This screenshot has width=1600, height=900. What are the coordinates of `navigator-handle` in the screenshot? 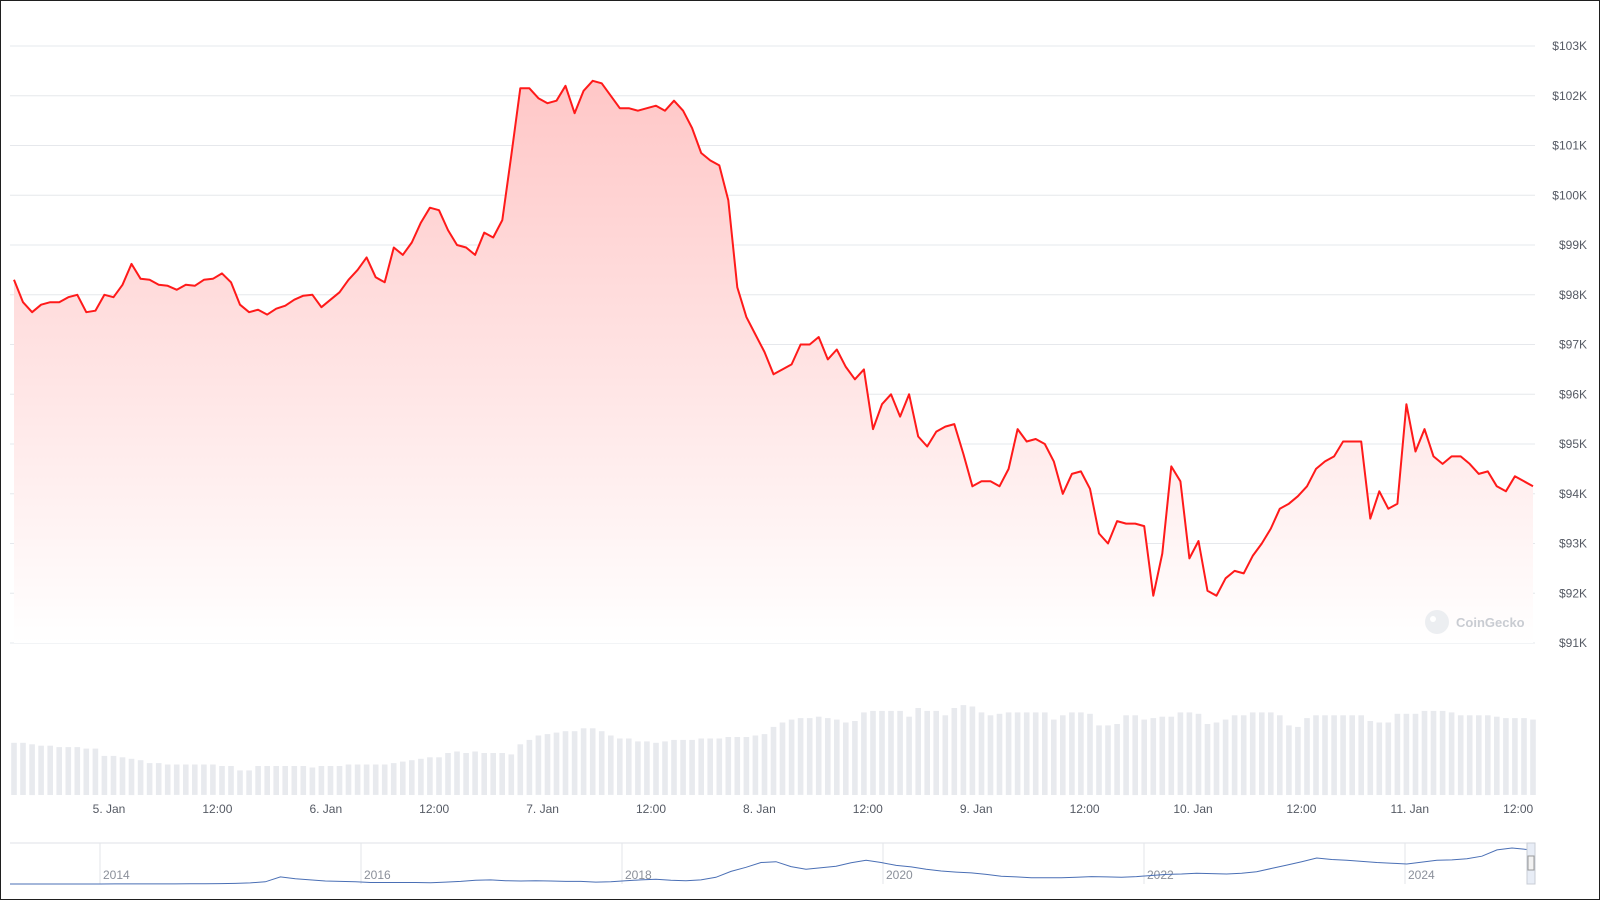 It's located at (1531, 863).